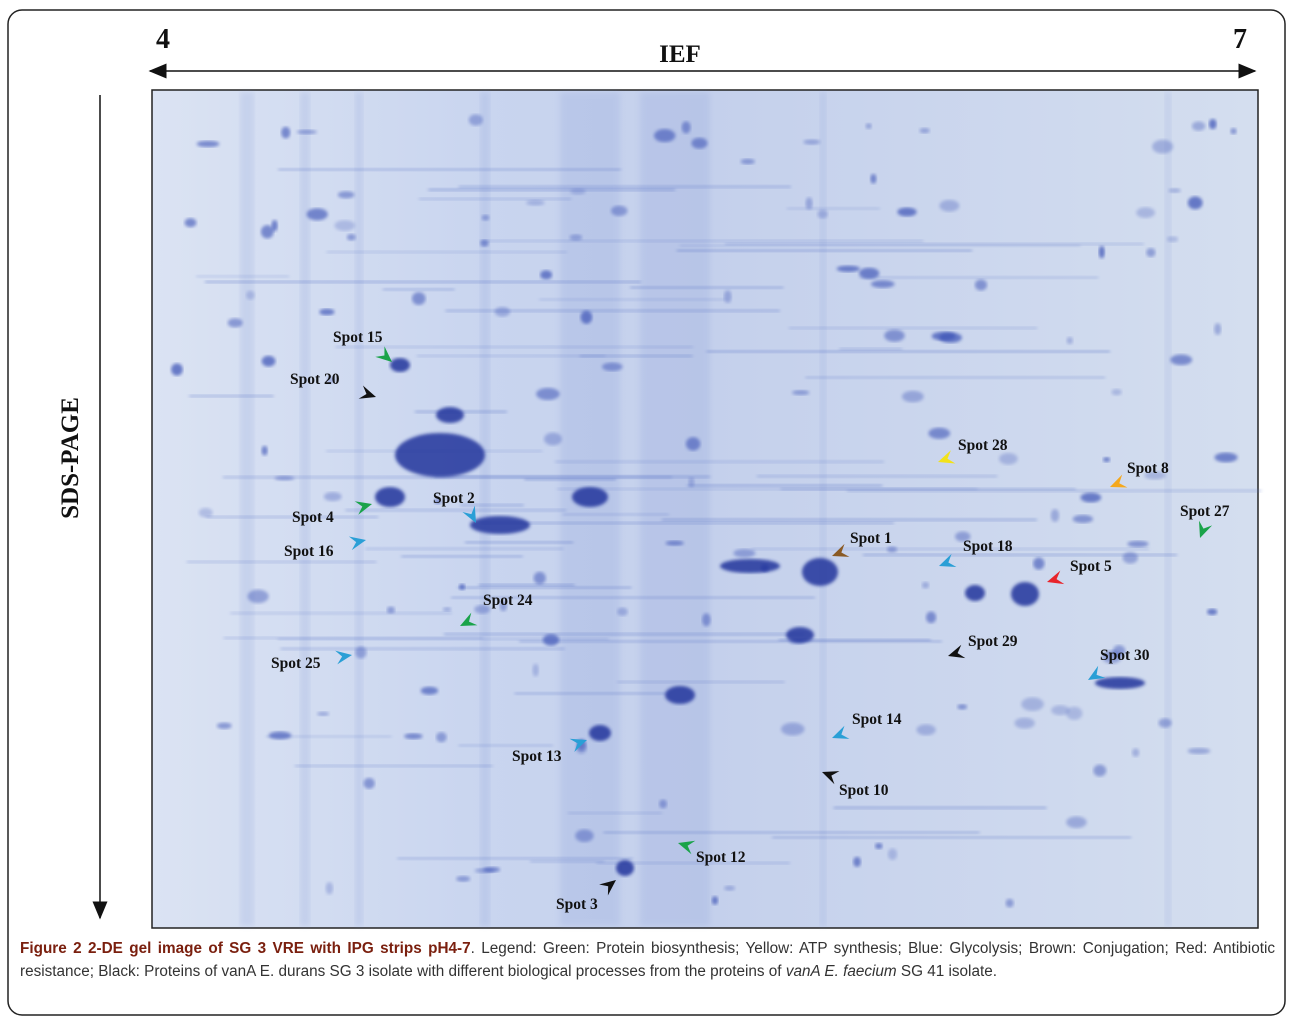 This screenshot has height=1024, width=1293. Describe the element at coordinates (680, 54) in the screenshot. I see `x-label: IEF` at that location.